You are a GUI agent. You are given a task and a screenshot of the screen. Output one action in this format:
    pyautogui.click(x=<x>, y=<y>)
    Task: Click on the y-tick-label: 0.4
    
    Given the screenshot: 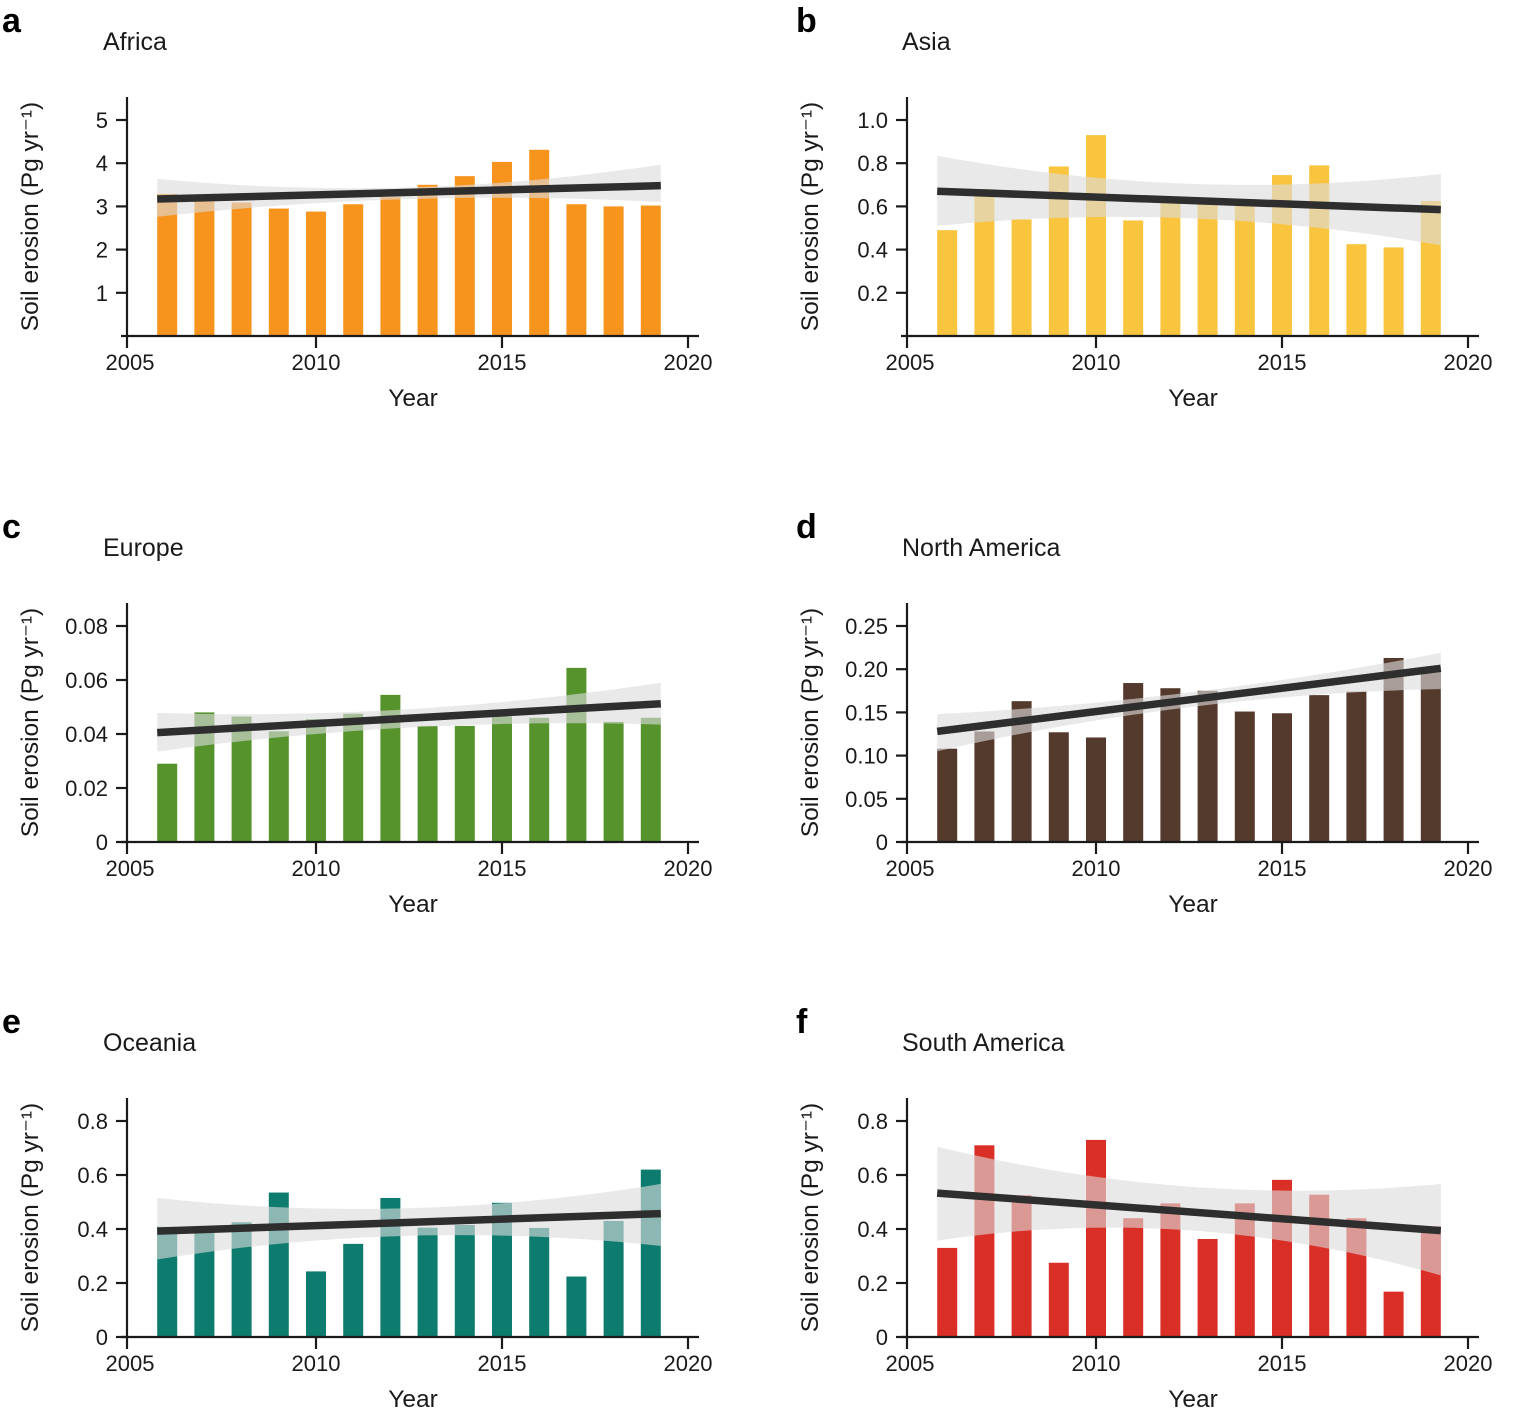 What is the action you would take?
    pyautogui.click(x=872, y=250)
    